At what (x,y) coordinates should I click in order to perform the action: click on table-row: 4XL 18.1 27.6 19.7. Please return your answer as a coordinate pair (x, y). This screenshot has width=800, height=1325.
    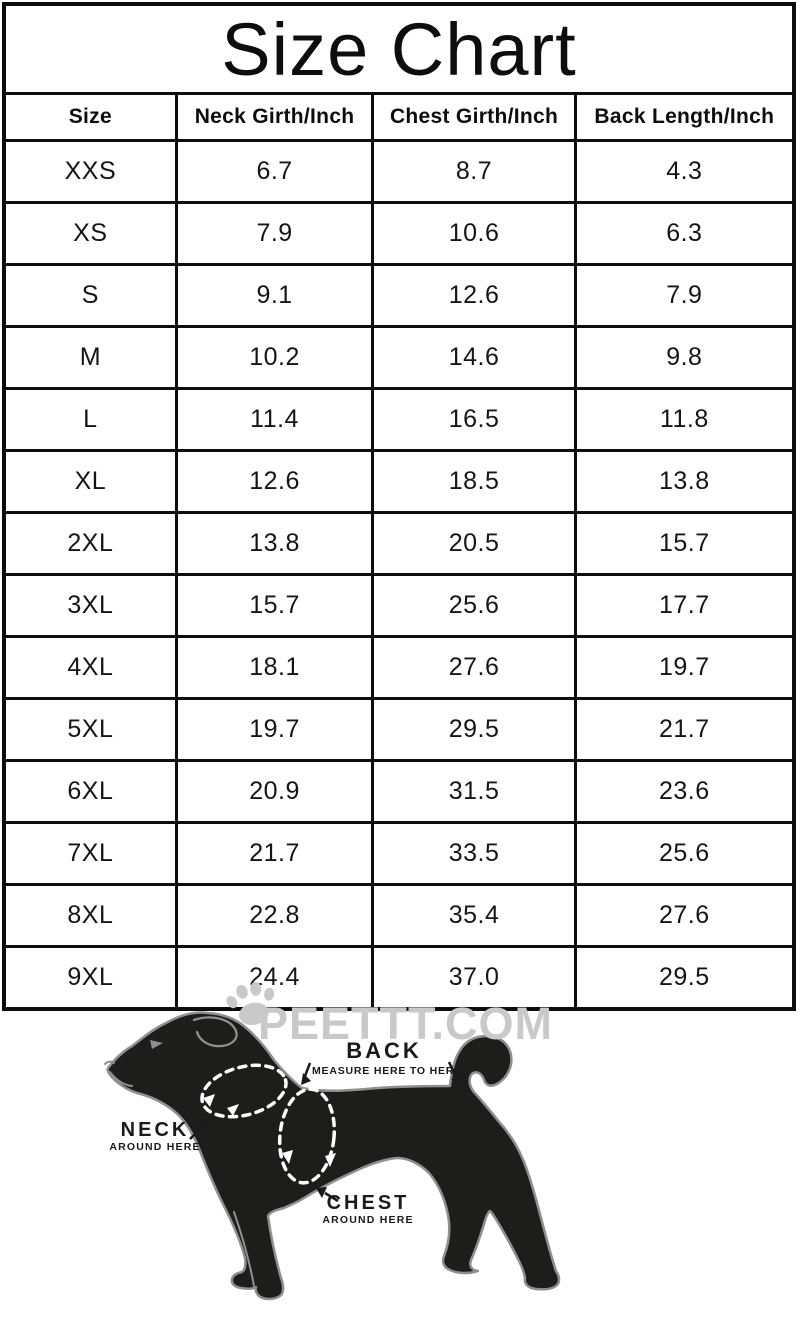
    Looking at the image, I should click on (399, 667).